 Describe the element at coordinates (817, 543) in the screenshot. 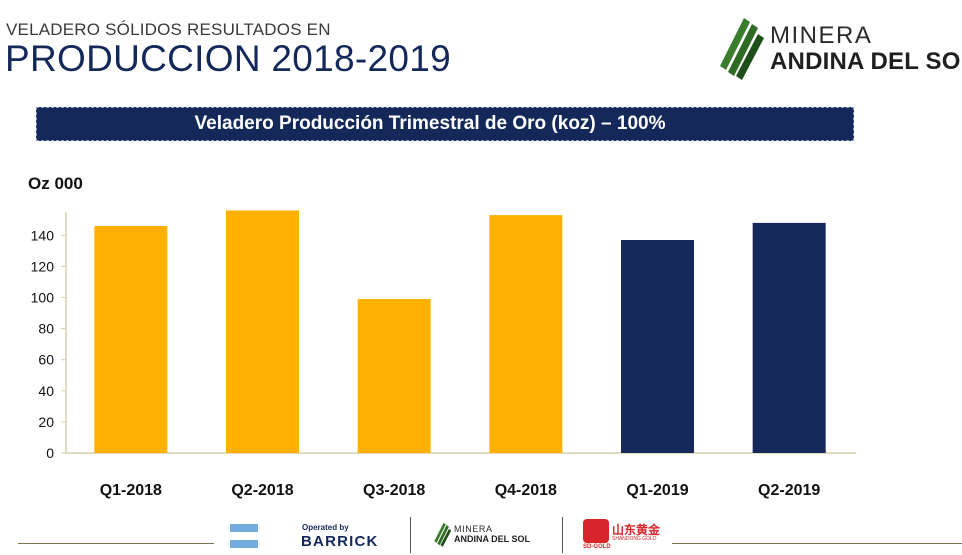

I see `footer-rule-right` at that location.